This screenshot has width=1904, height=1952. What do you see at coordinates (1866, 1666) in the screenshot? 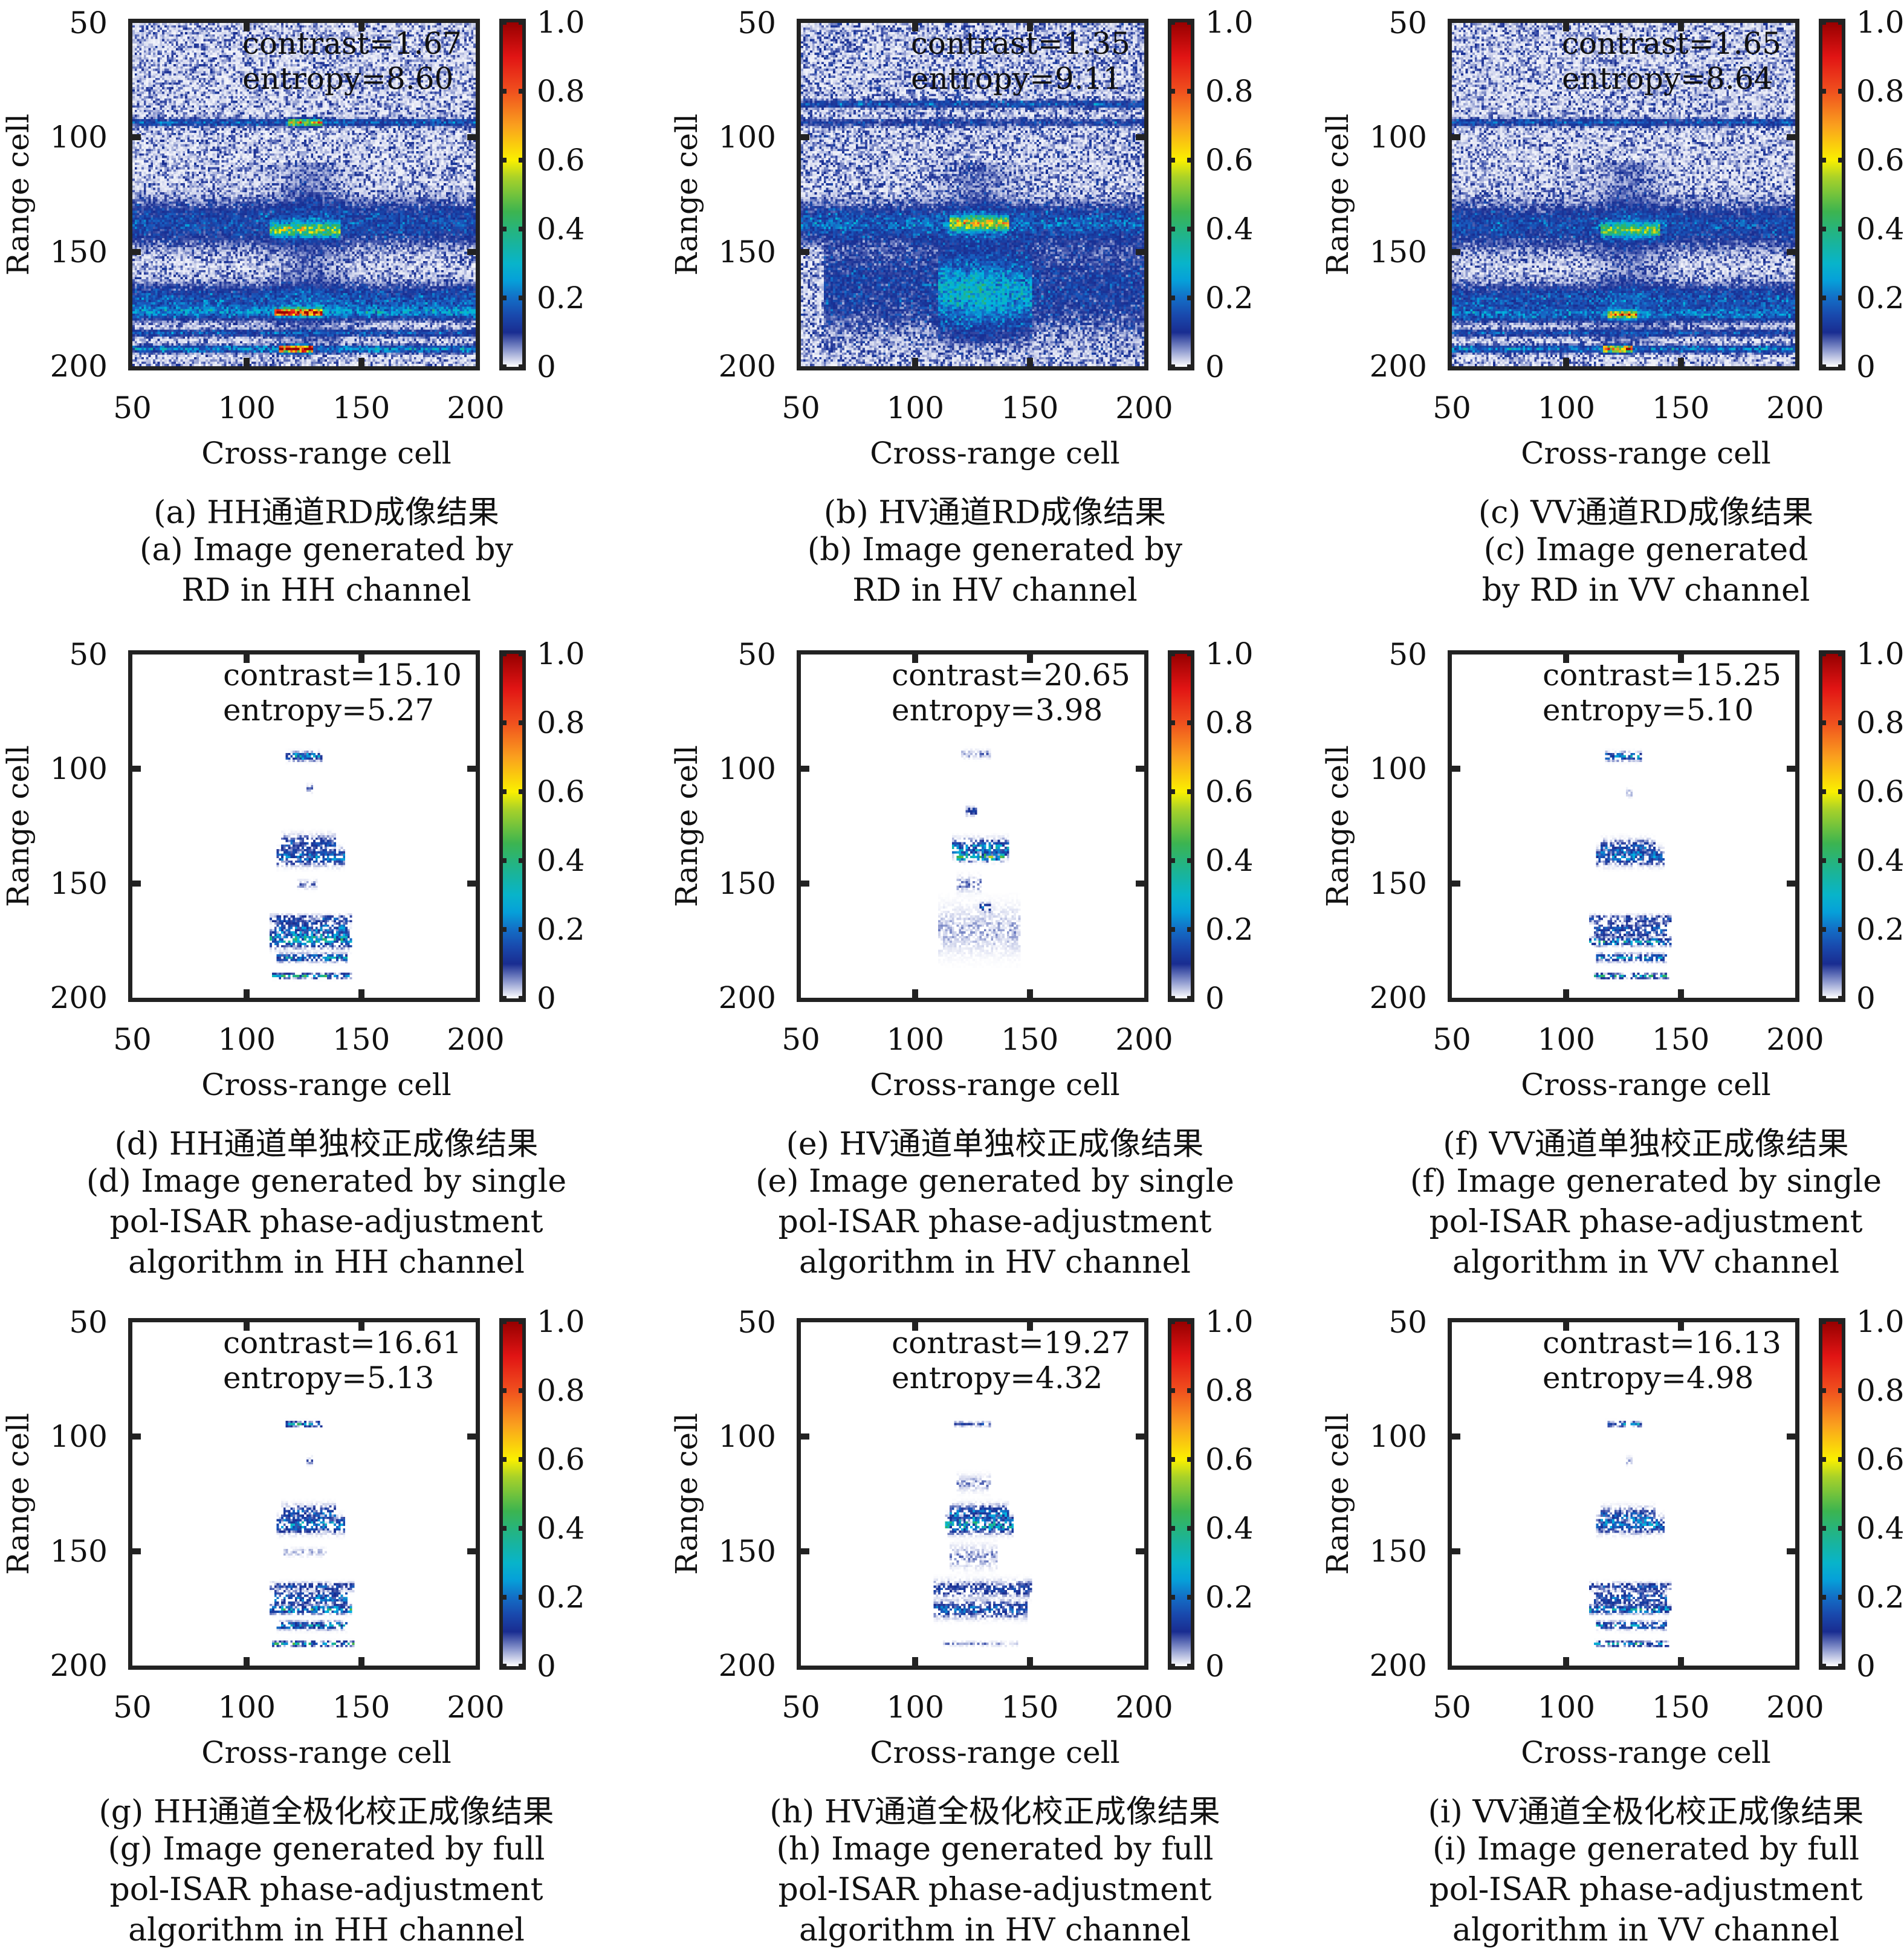
I see `colorbar-tick-label: 0` at bounding box center [1866, 1666].